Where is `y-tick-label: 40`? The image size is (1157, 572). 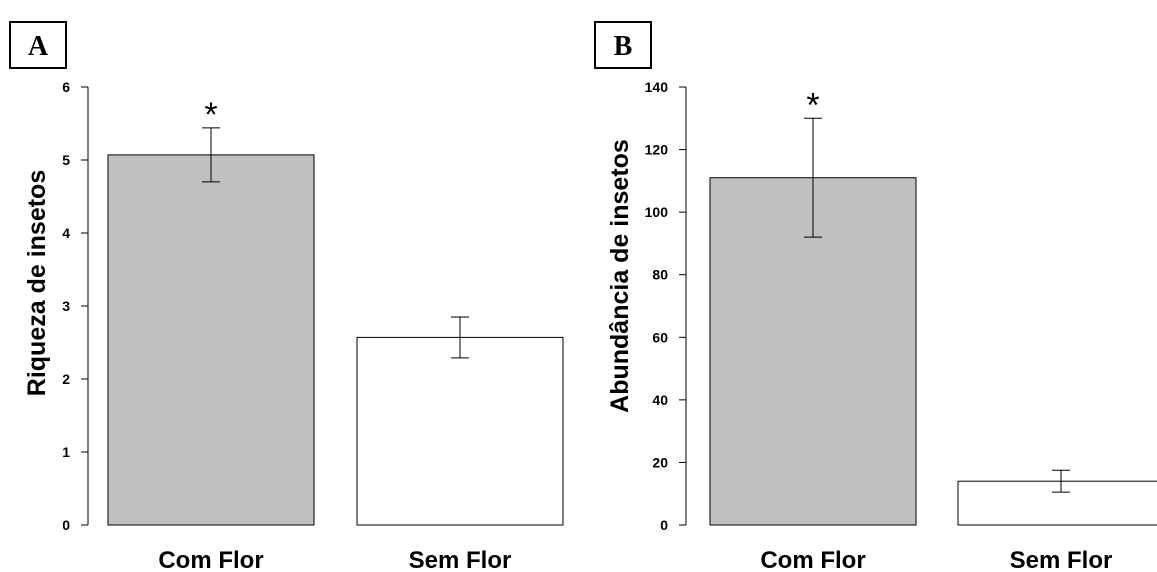
y-tick-label: 40 is located at coordinates (660, 400).